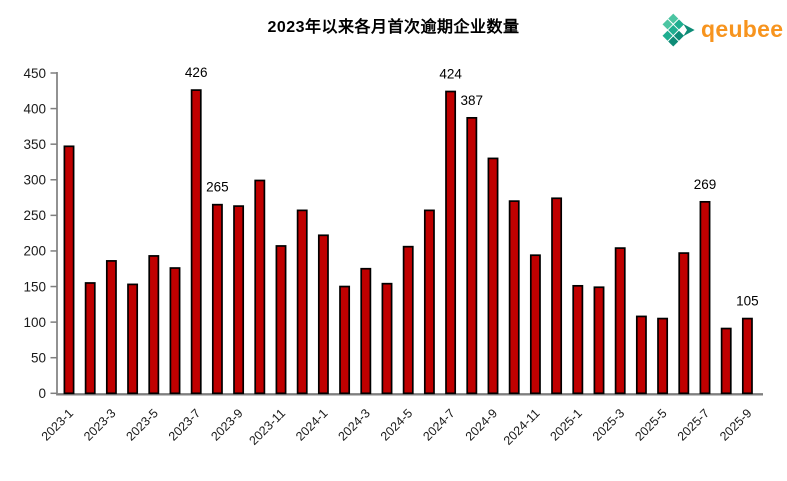 This screenshot has height=481, width=787. Describe the element at coordinates (196, 72) in the screenshot. I see `bar-value-label-2023-7: 426` at that location.